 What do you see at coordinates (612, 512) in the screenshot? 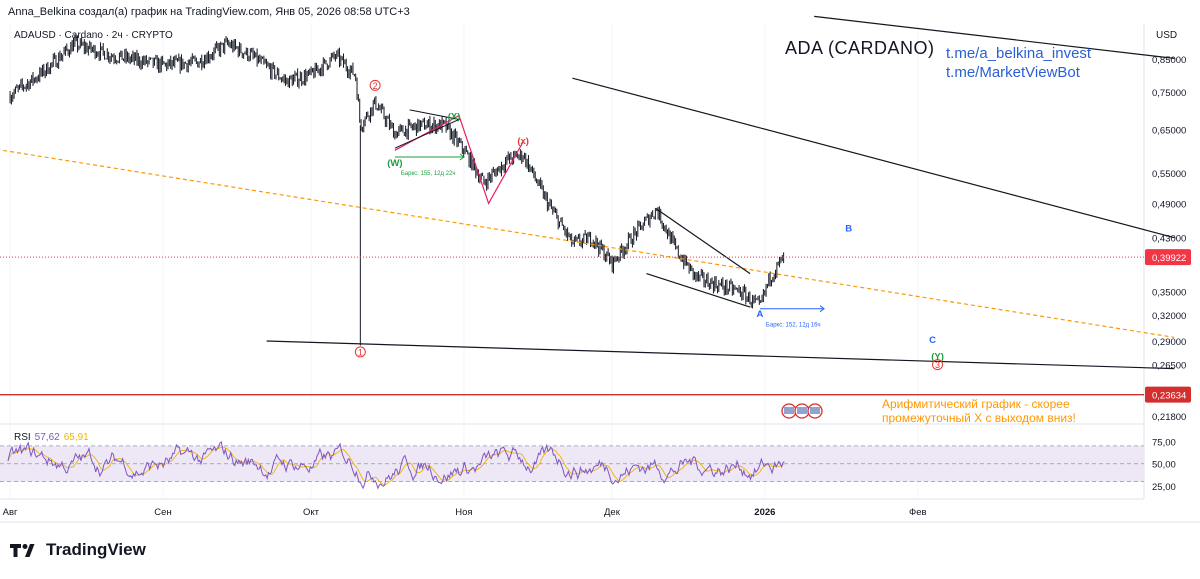
I see `x-tick-4: Дек` at bounding box center [612, 512].